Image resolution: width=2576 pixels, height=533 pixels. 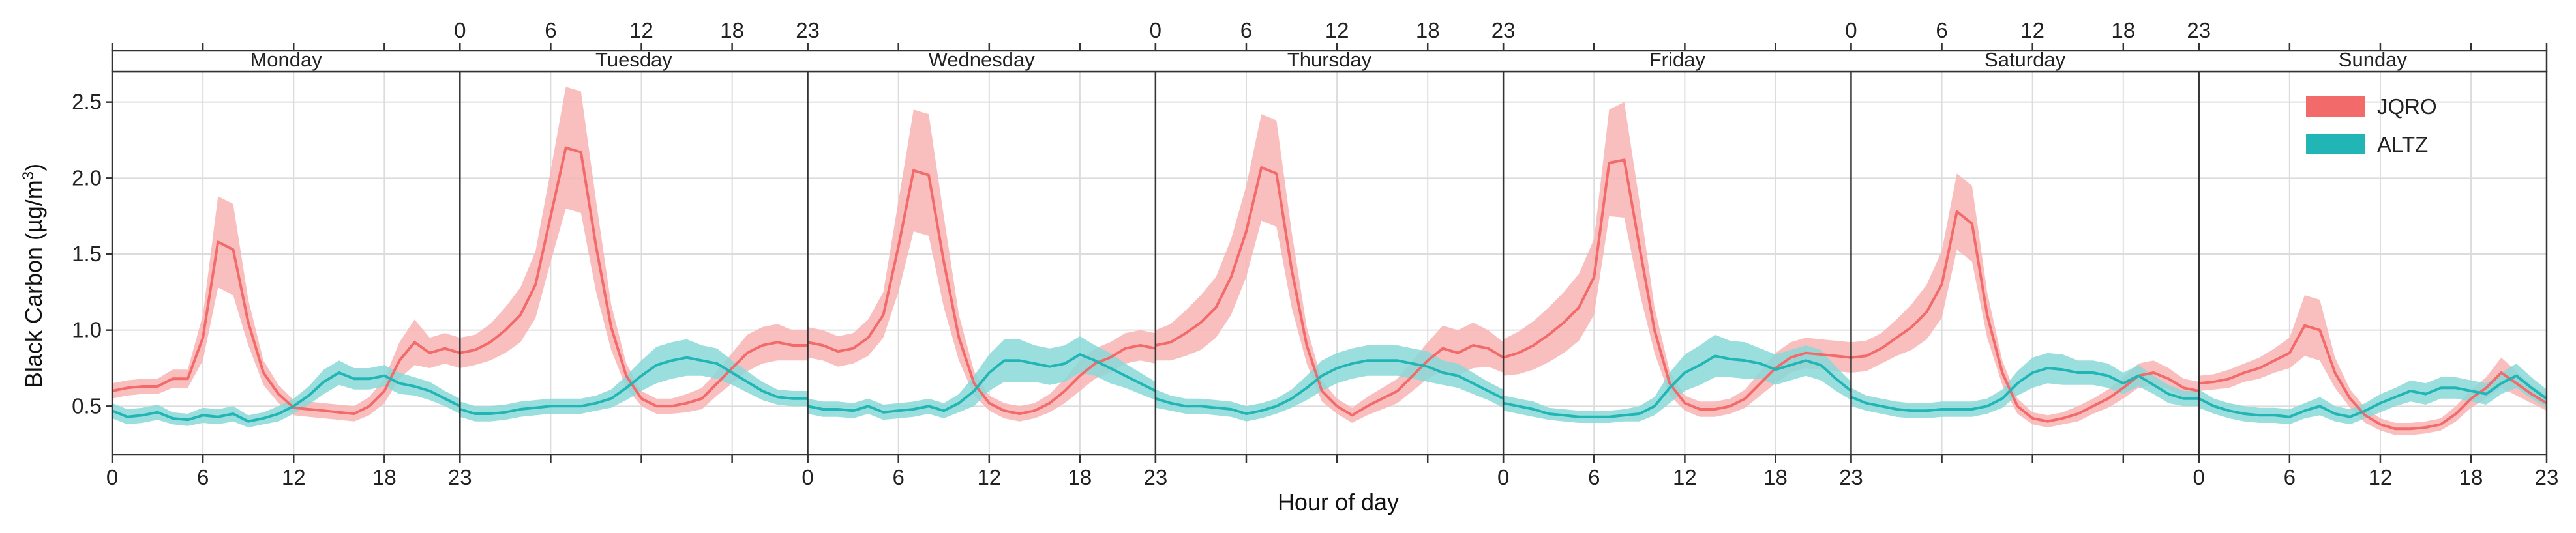 What do you see at coordinates (1677, 59) in the screenshot?
I see `strip-label-friday: Friday` at bounding box center [1677, 59].